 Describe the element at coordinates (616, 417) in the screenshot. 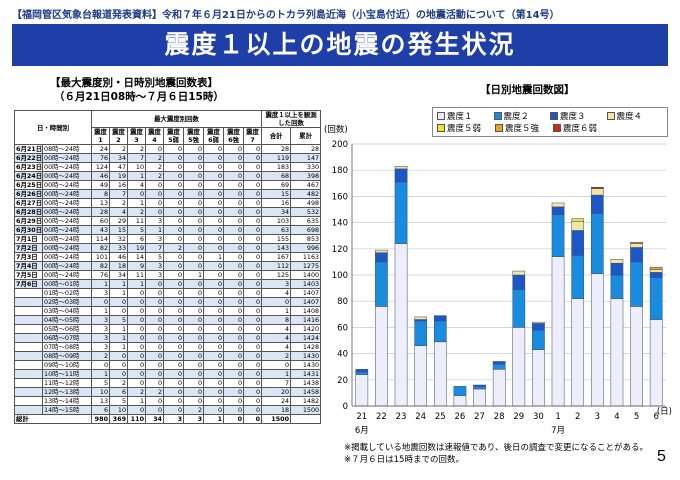

I see `x-tick-label: 4` at that location.